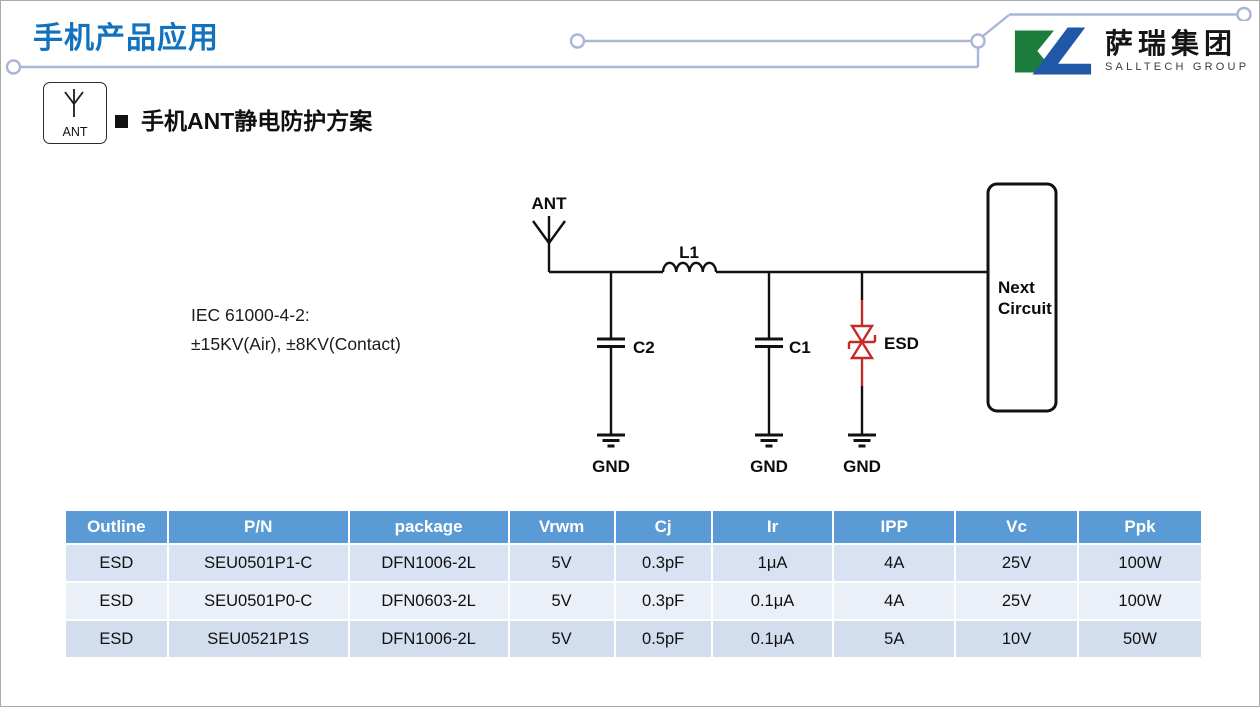 The height and width of the screenshot is (707, 1260). What do you see at coordinates (628, 40) in the screenshot?
I see `header-trace-decoration` at bounding box center [628, 40].